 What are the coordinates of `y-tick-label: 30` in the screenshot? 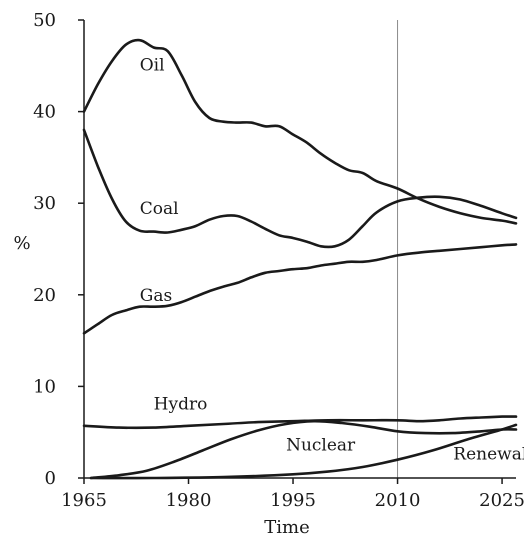 It's located at (44, 203).